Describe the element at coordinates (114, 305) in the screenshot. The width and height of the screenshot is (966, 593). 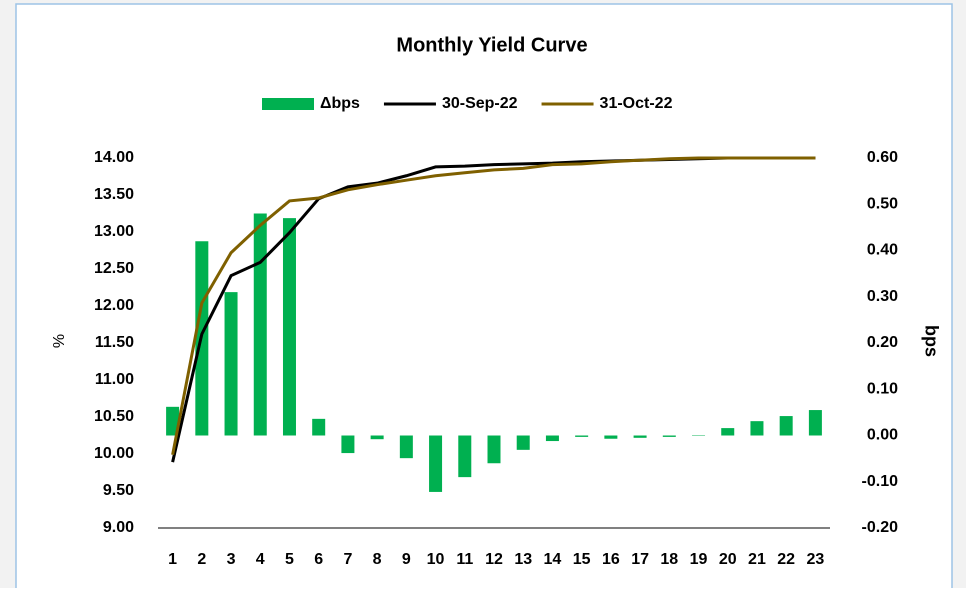
I see `y-tick-label: 12.00` at that location.